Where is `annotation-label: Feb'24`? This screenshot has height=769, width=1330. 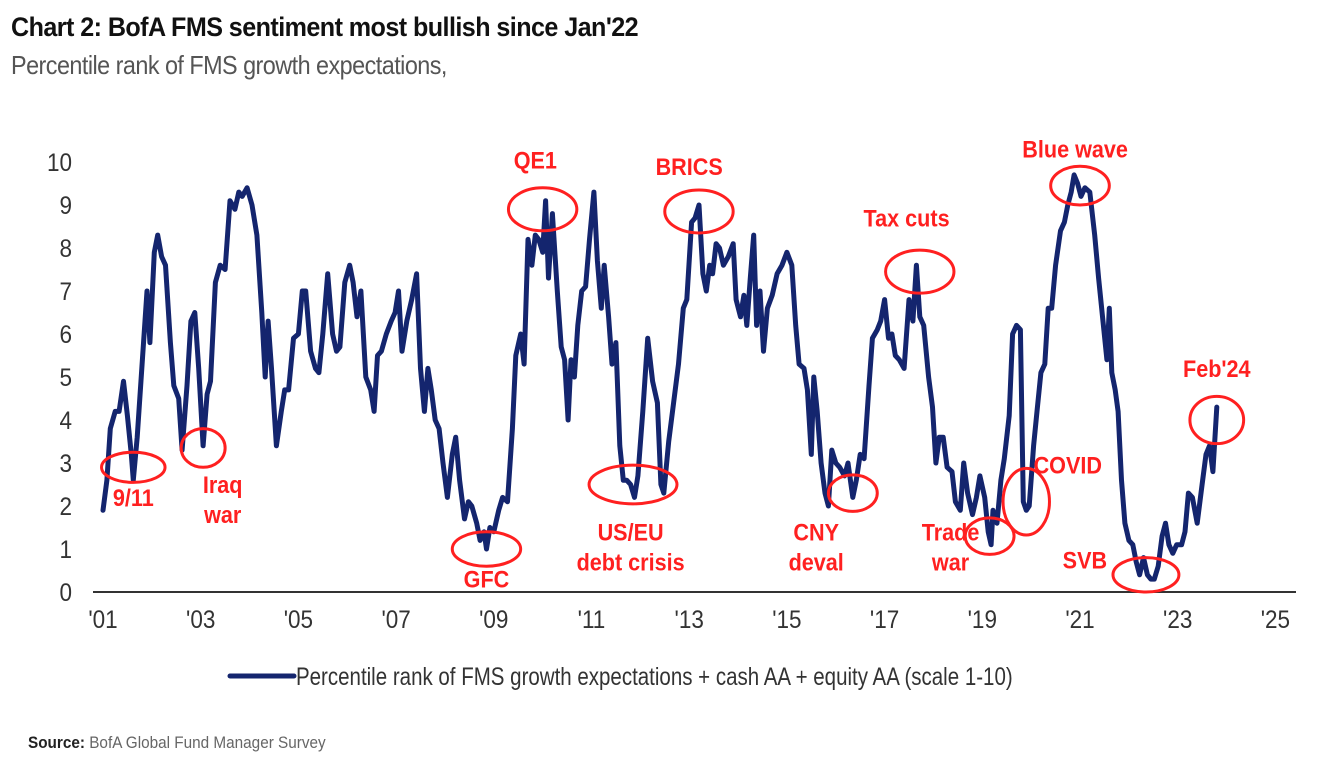 annotation-label: Feb'24 is located at coordinates (1217, 368).